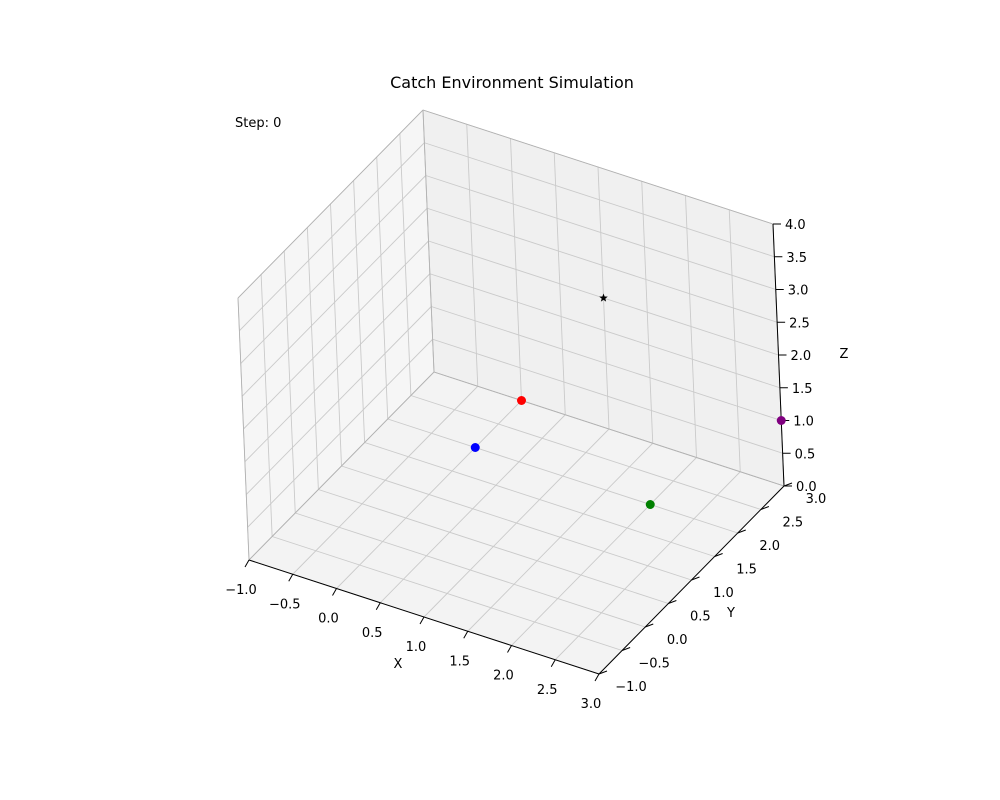  What do you see at coordinates (803, 422) in the screenshot?
I see `z-tick-label: 1.0` at bounding box center [803, 422].